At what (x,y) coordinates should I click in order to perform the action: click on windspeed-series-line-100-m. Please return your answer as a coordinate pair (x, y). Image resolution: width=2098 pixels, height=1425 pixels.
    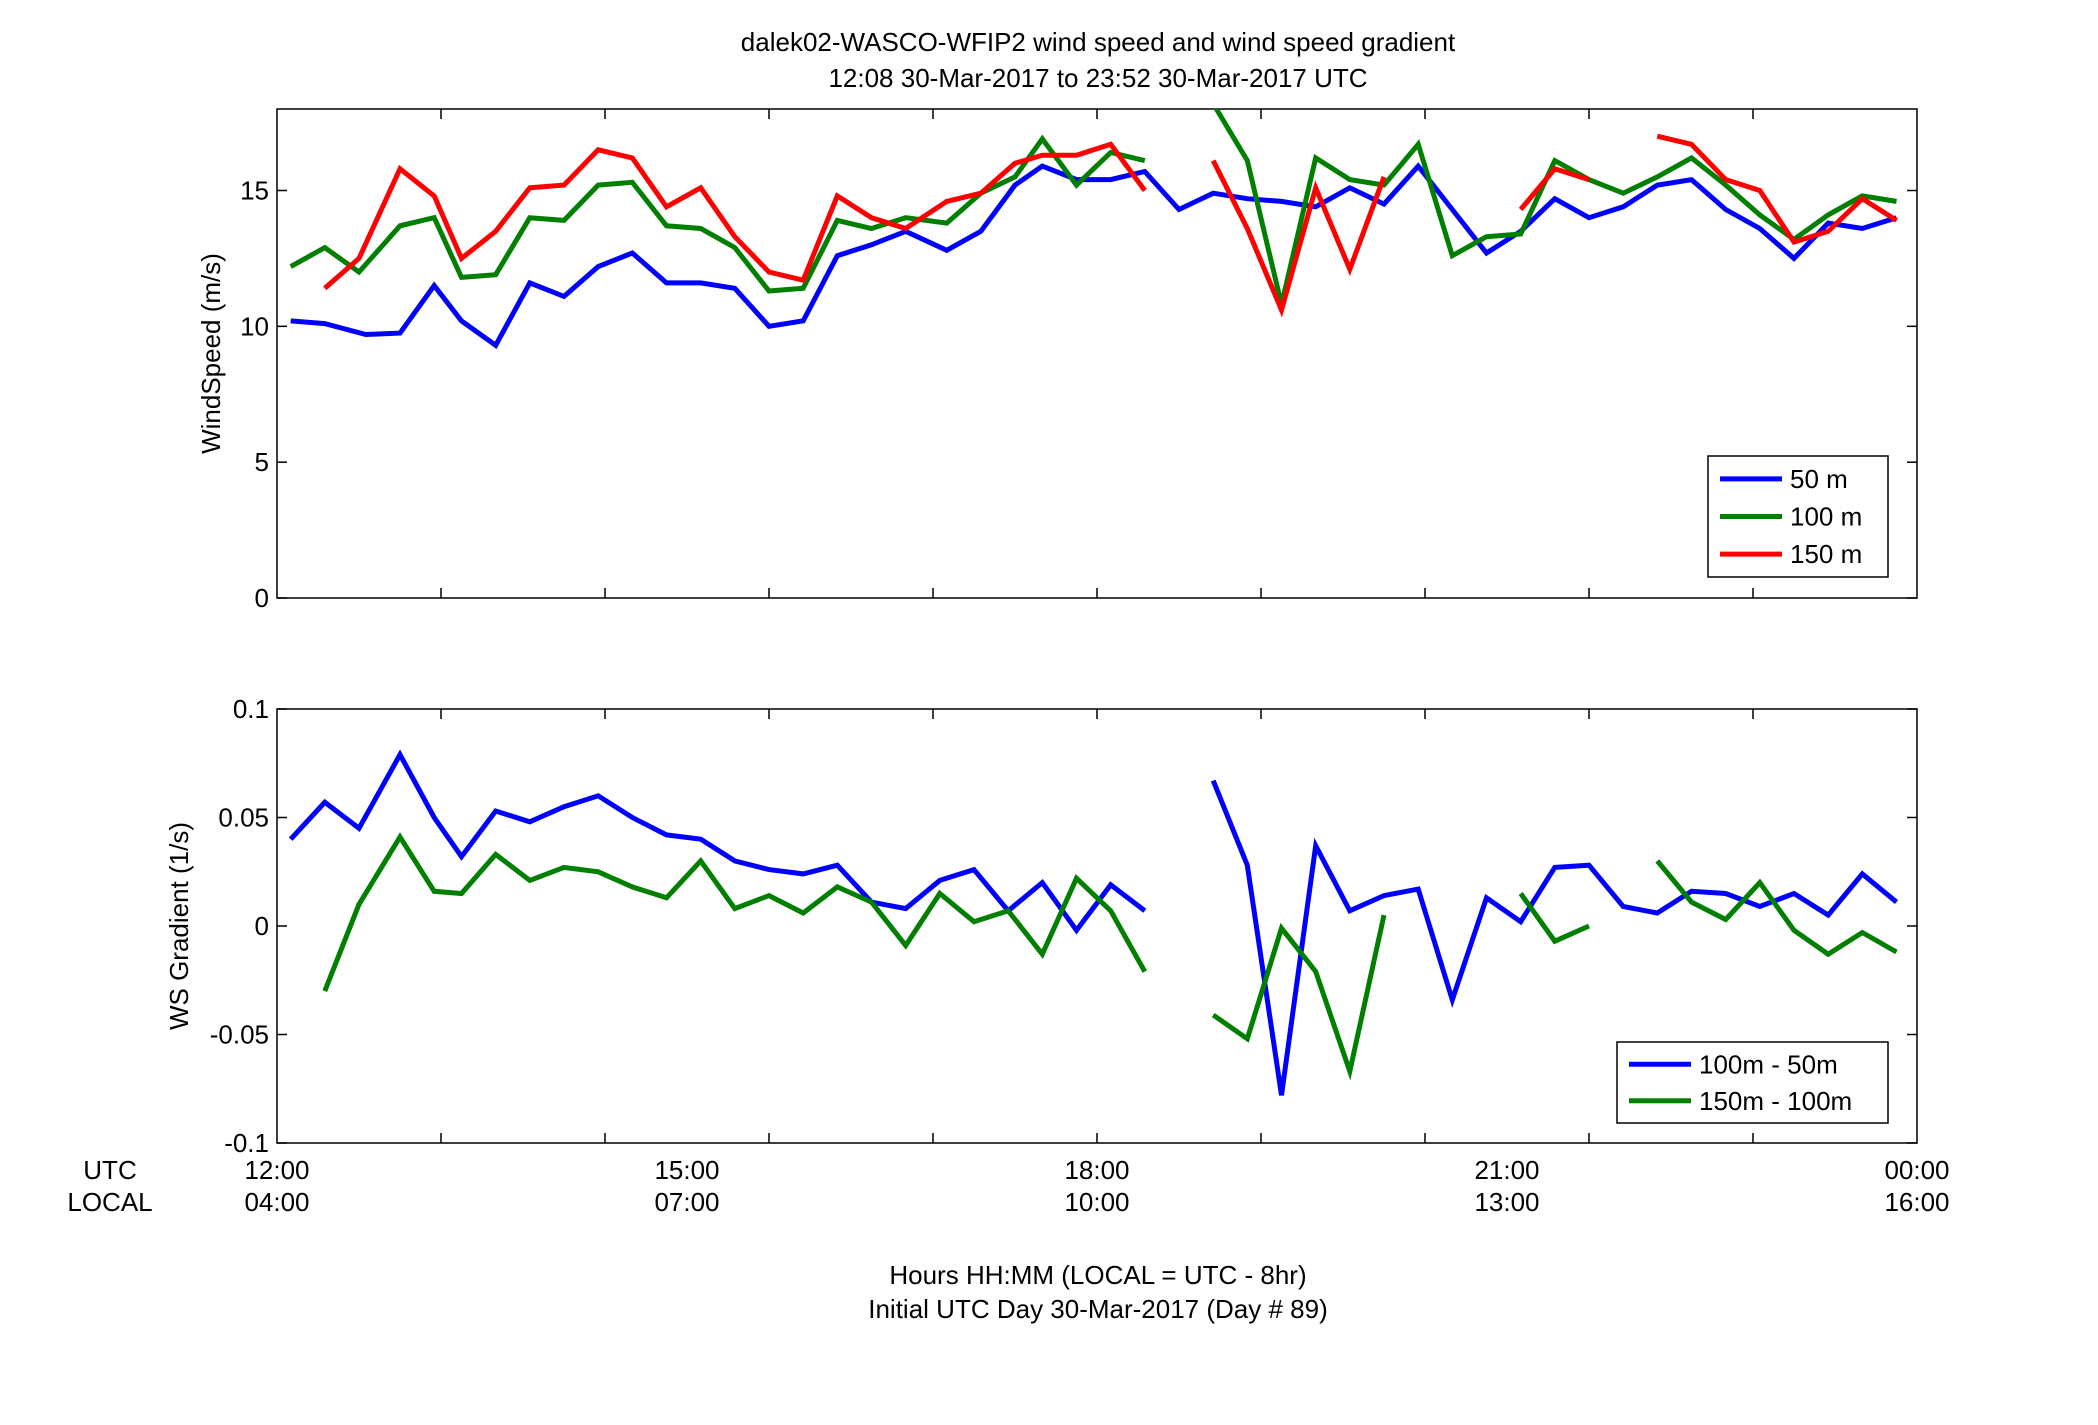
    Looking at the image, I should click on (1093, 207).